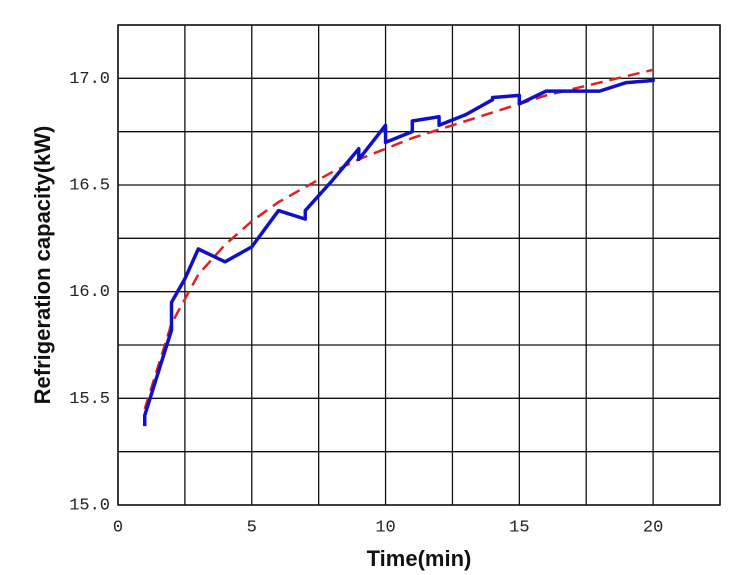 Image resolution: width=747 pixels, height=575 pixels. I want to click on y-tick-label: 16.0, so click(89, 292).